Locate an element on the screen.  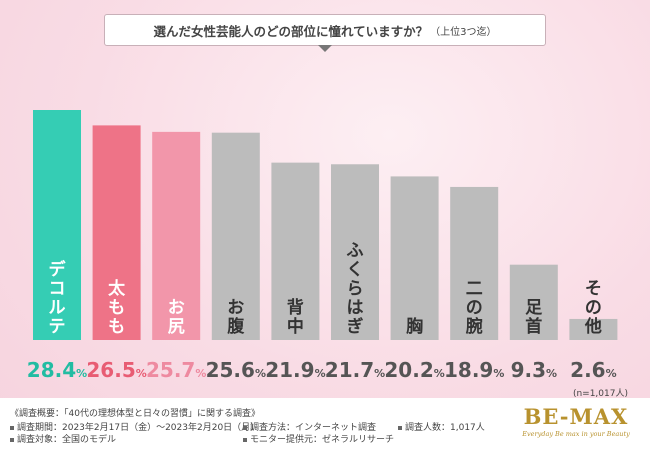
value-label: 21.9% is located at coordinates (295, 370).